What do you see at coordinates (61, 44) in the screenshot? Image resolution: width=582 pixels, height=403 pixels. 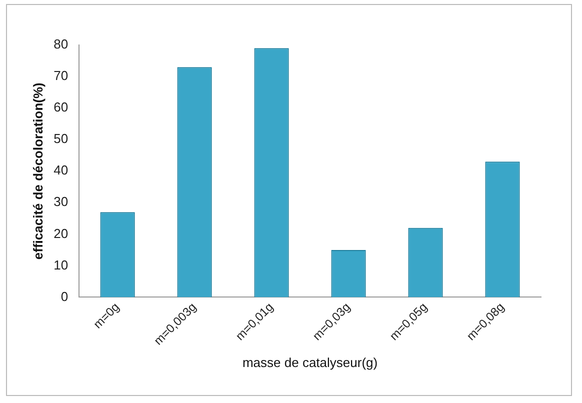 I see `y-tick-label: 80` at bounding box center [61, 44].